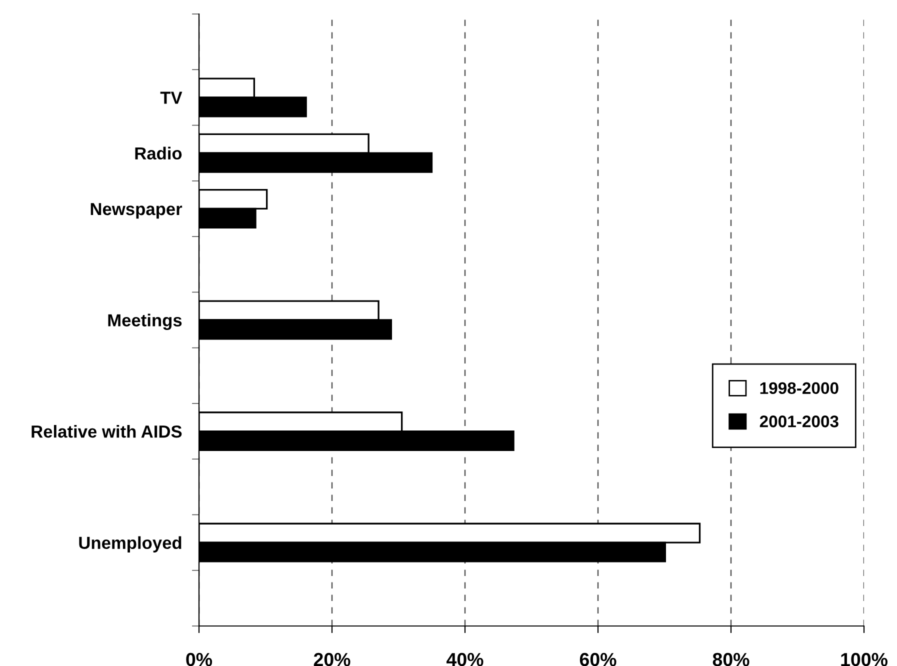 This screenshot has height=666, width=897. What do you see at coordinates (145, 322) in the screenshot?
I see `y-tick-label: Meetings` at bounding box center [145, 322].